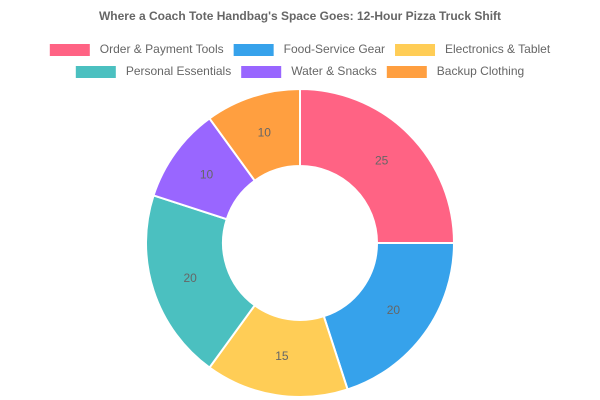 This screenshot has height=400, width=600. I want to click on data-label: 15, so click(282, 356).